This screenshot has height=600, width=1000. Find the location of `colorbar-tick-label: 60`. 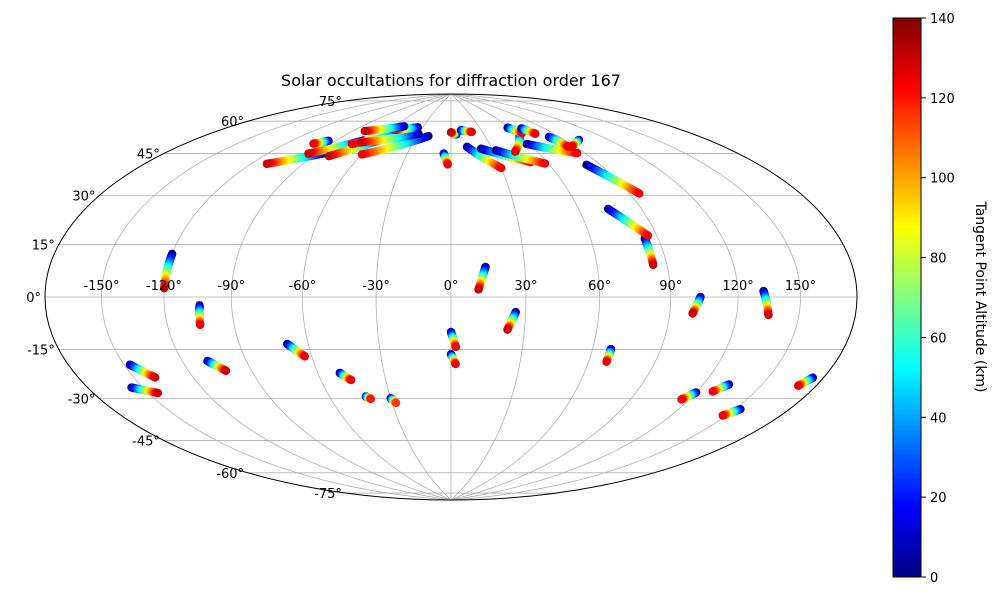

colorbar-tick-label: 60 is located at coordinates (938, 338).